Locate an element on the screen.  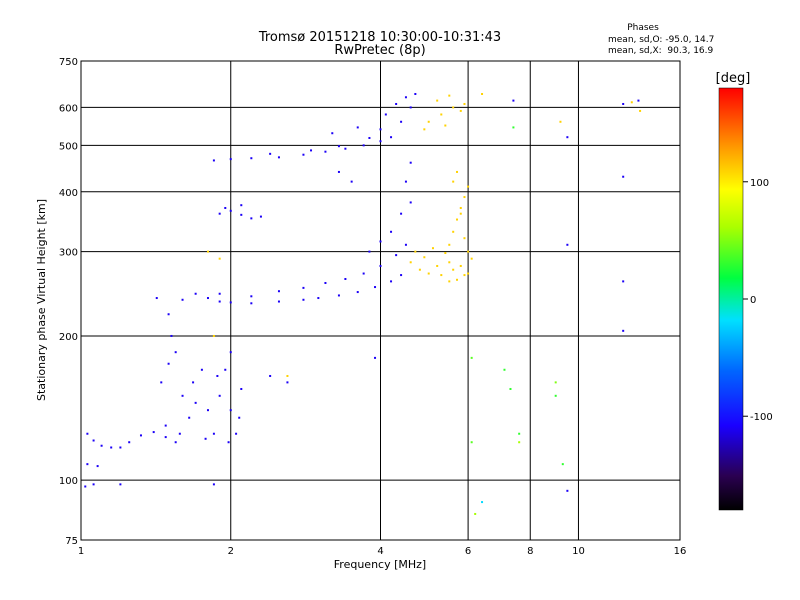
y-tick-label: 400 is located at coordinates (68, 193).